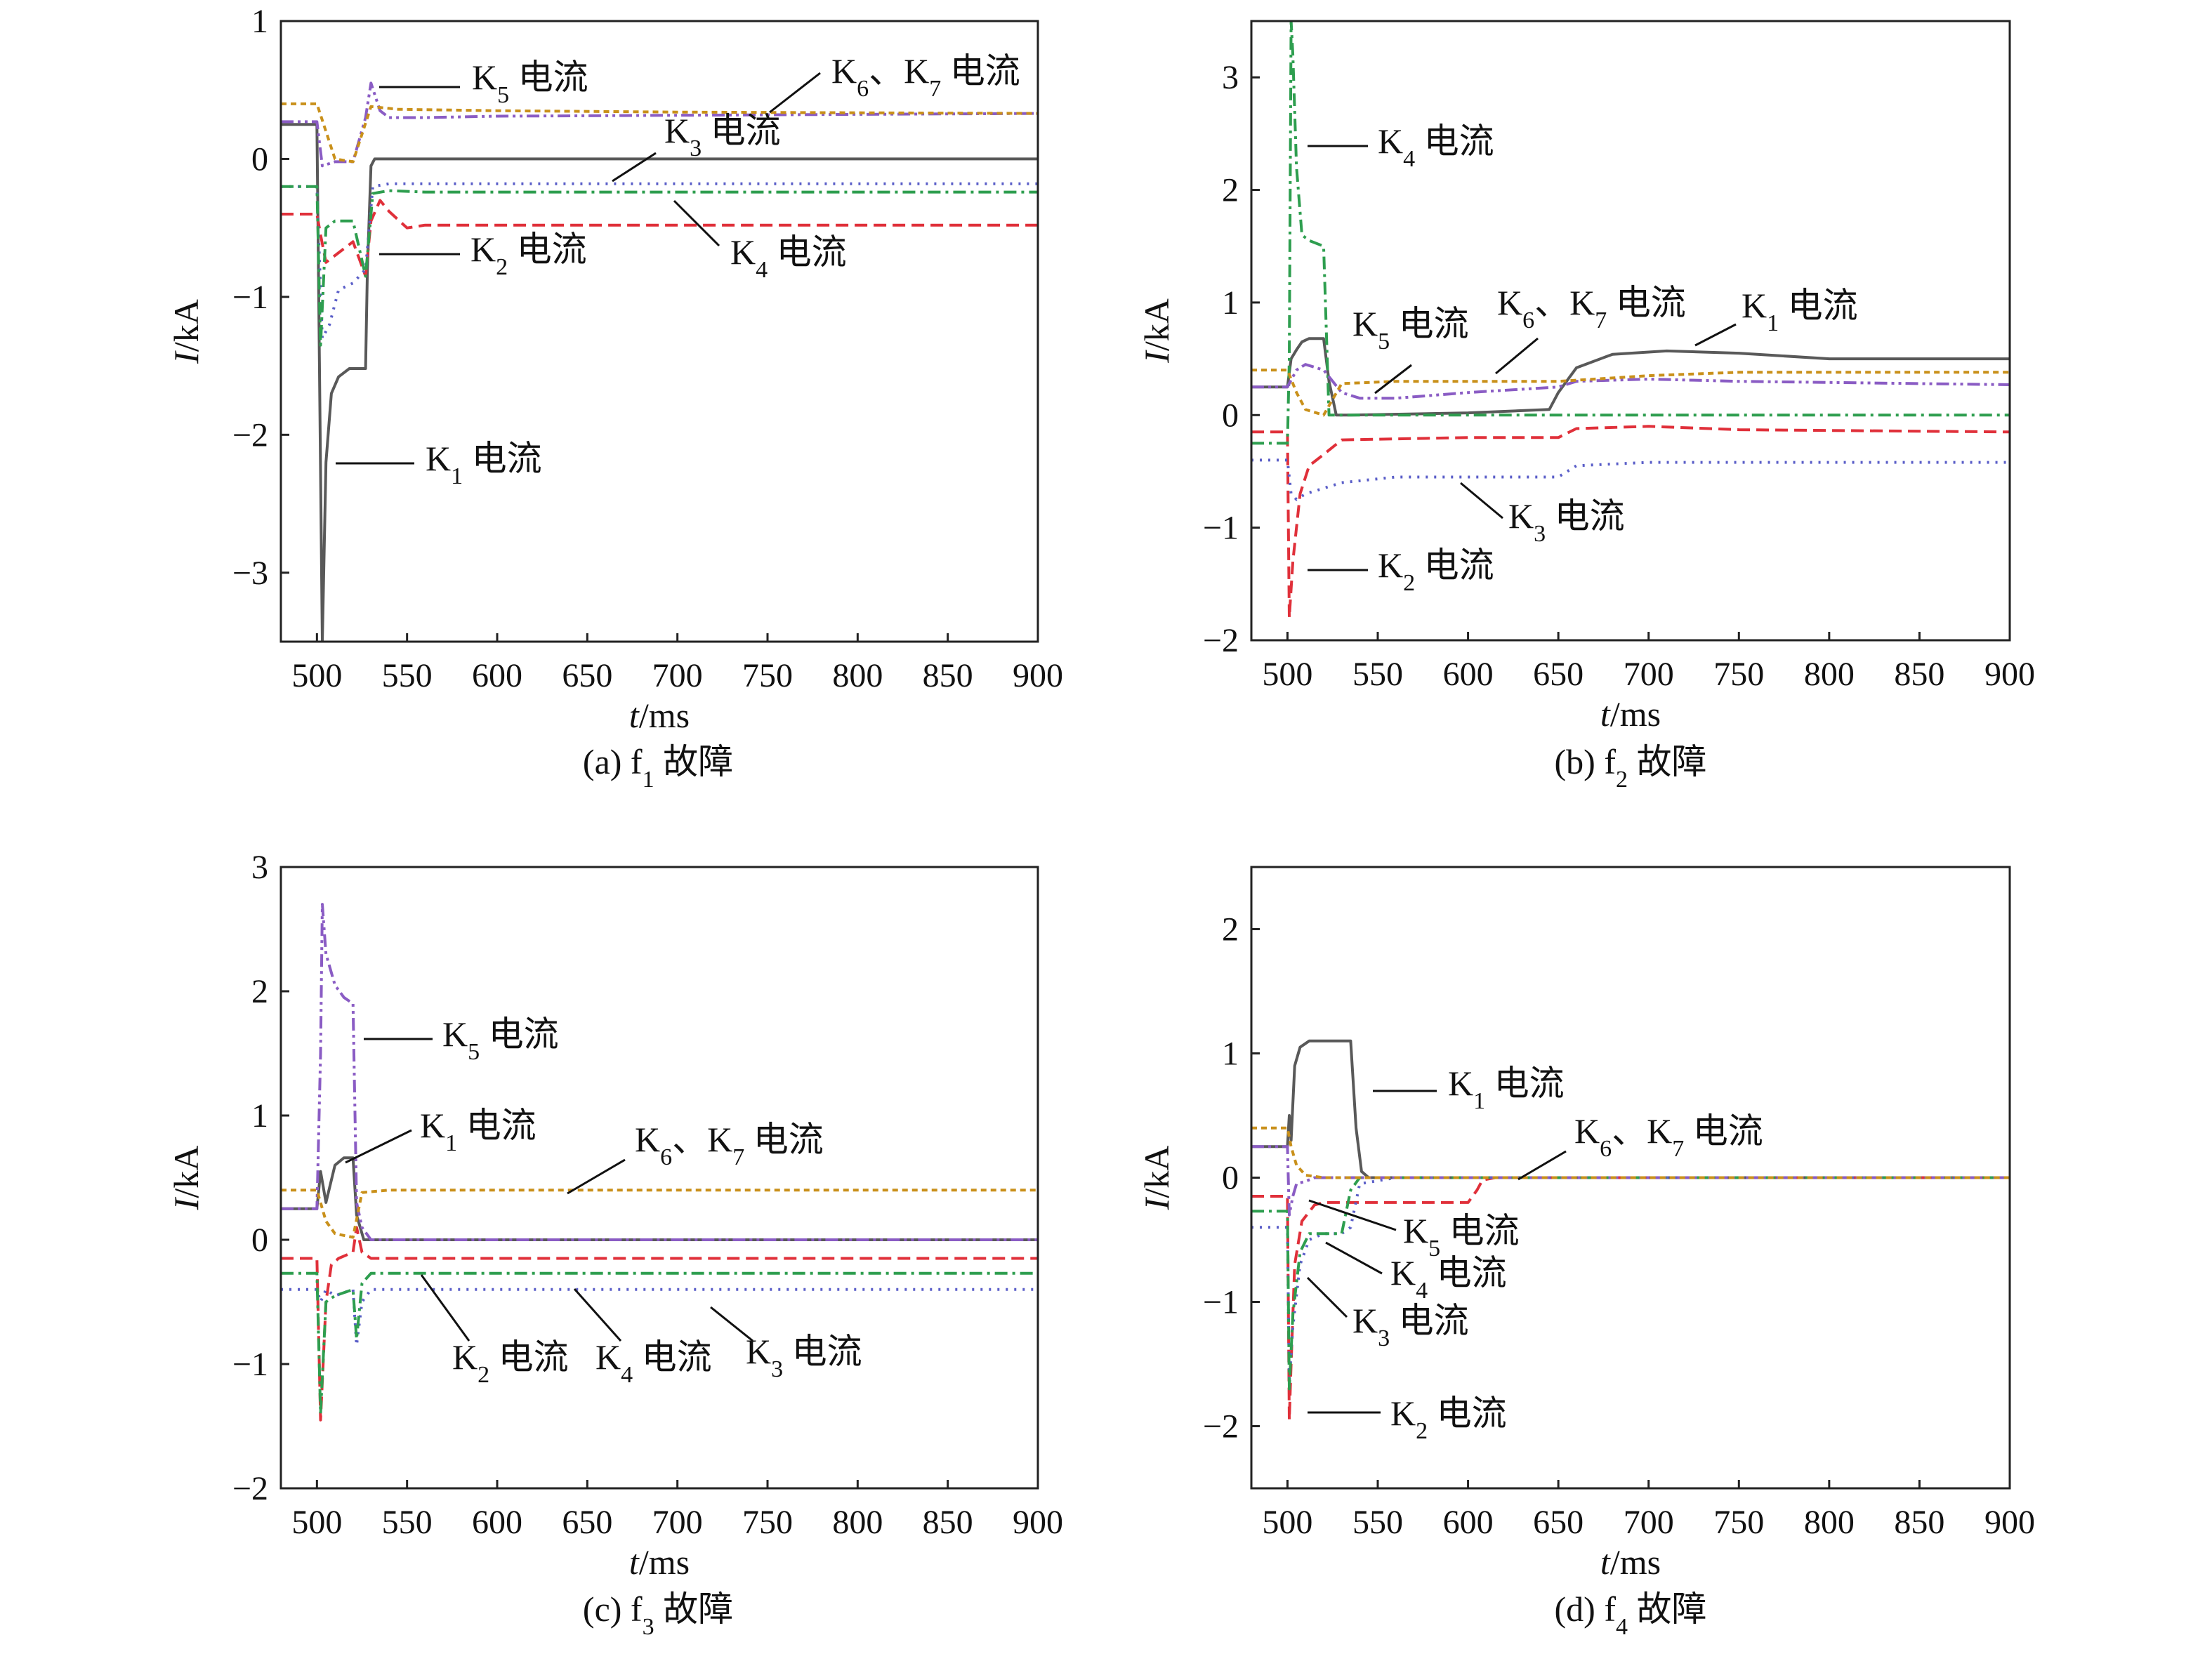 Image resolution: width=2212 pixels, height=1661 pixels. Describe the element at coordinates (658, 767) in the screenshot. I see `panel-caption: (a) f1 故障` at that location.